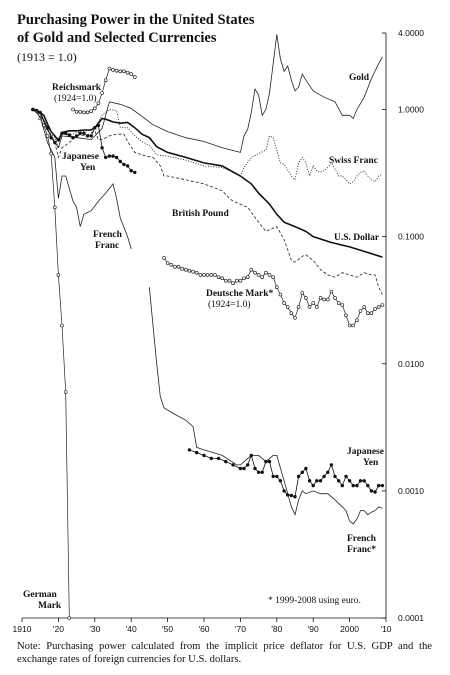 The width and height of the screenshot is (450, 675). Describe the element at coordinates (75, 98) in the screenshot. I see `label-reichsmark-base: (1924=1.0)` at that location.